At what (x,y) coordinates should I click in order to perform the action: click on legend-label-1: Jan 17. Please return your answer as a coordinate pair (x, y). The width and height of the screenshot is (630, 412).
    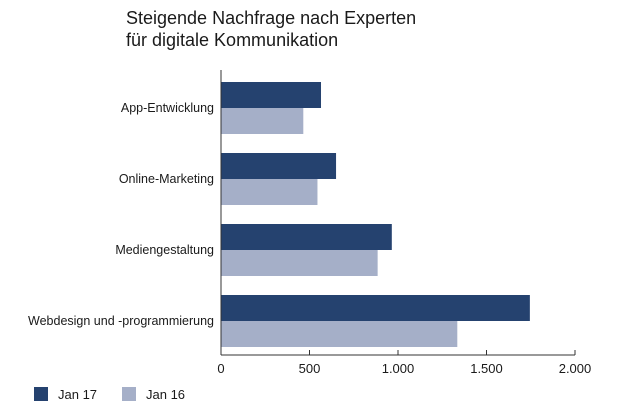
    Looking at the image, I should click on (77, 394).